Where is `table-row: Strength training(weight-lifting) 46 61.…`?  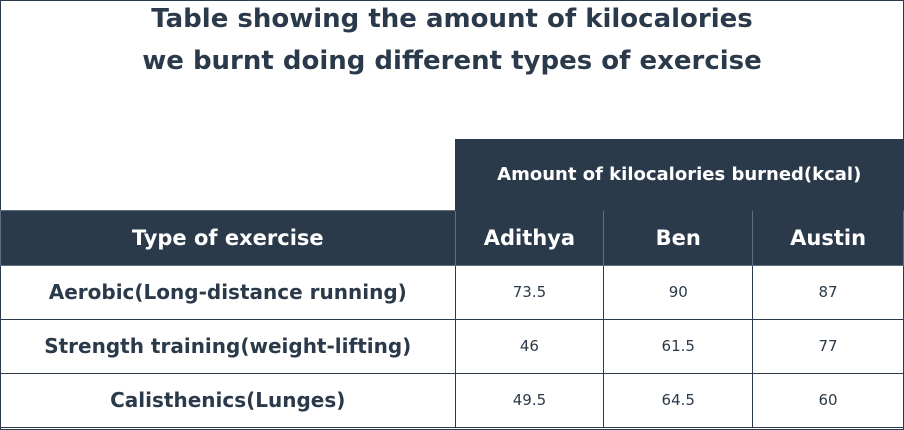 table-row: Strength training(weight-lifting) 46 61.… is located at coordinates (452, 346).